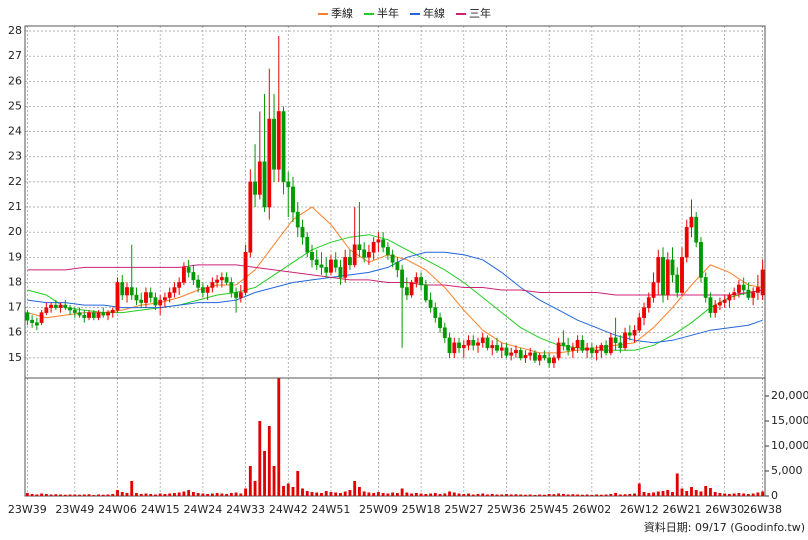 This screenshot has width=808, height=540. I want to click on y-tick-label: 25, so click(15, 105).